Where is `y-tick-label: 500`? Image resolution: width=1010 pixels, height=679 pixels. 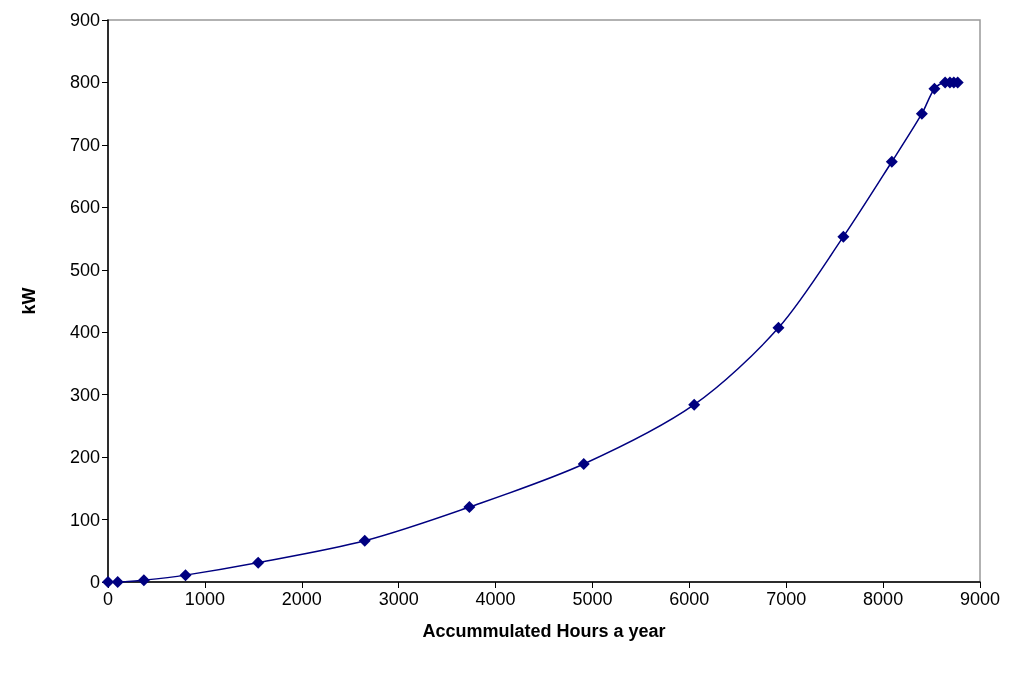 y-tick-label: 500 is located at coordinates (84, 269).